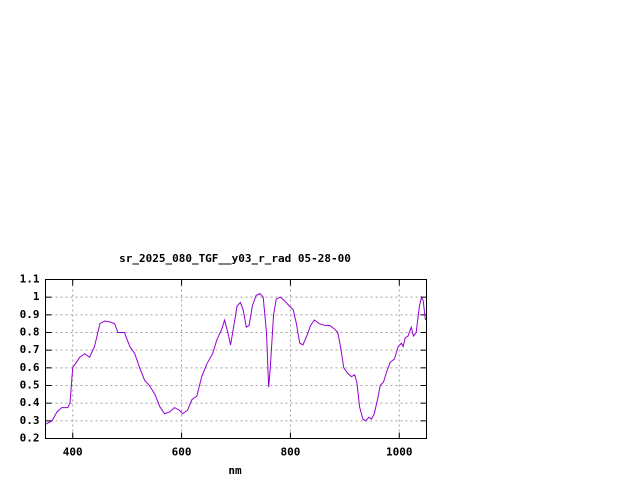 This screenshot has height=480, width=640. I want to click on y-tick-label: 0.6, so click(30, 367).